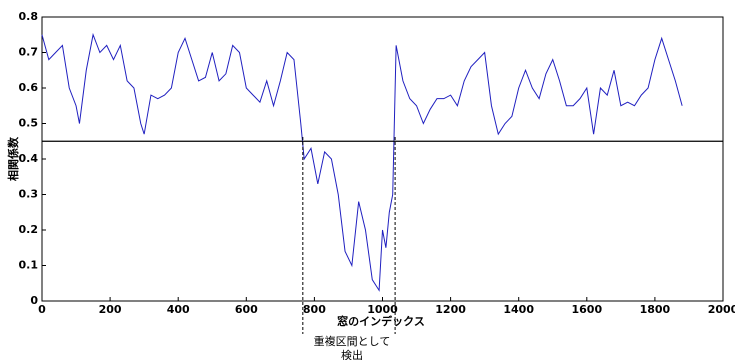 The image size is (735, 360). I want to click on y-axis-label: 相関係数, so click(13, 158).